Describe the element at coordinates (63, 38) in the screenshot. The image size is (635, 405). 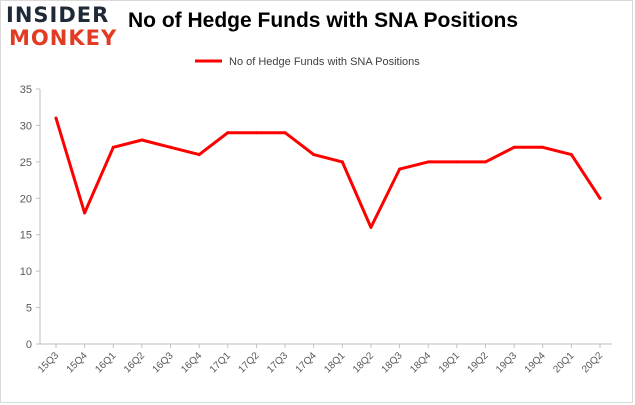
I see `logo-line-2: MONKEY` at that location.